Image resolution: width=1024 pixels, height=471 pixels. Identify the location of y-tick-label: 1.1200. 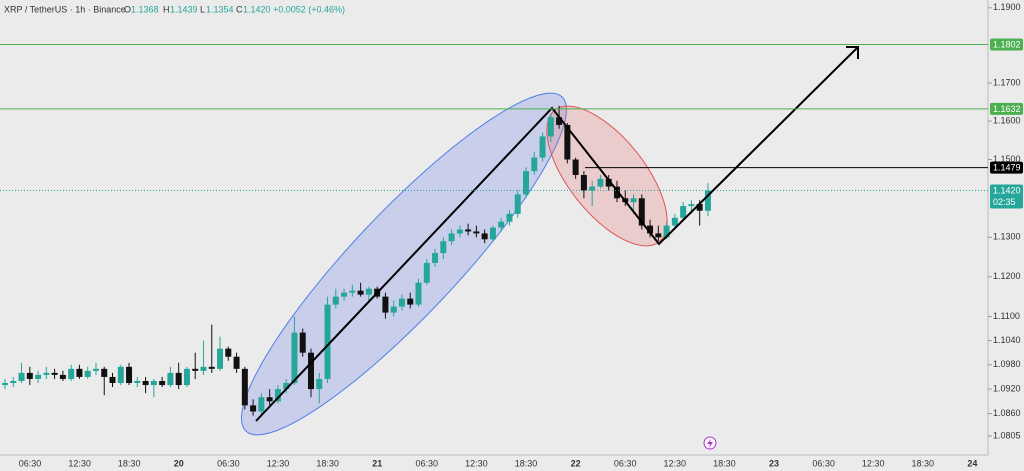
(1007, 276).